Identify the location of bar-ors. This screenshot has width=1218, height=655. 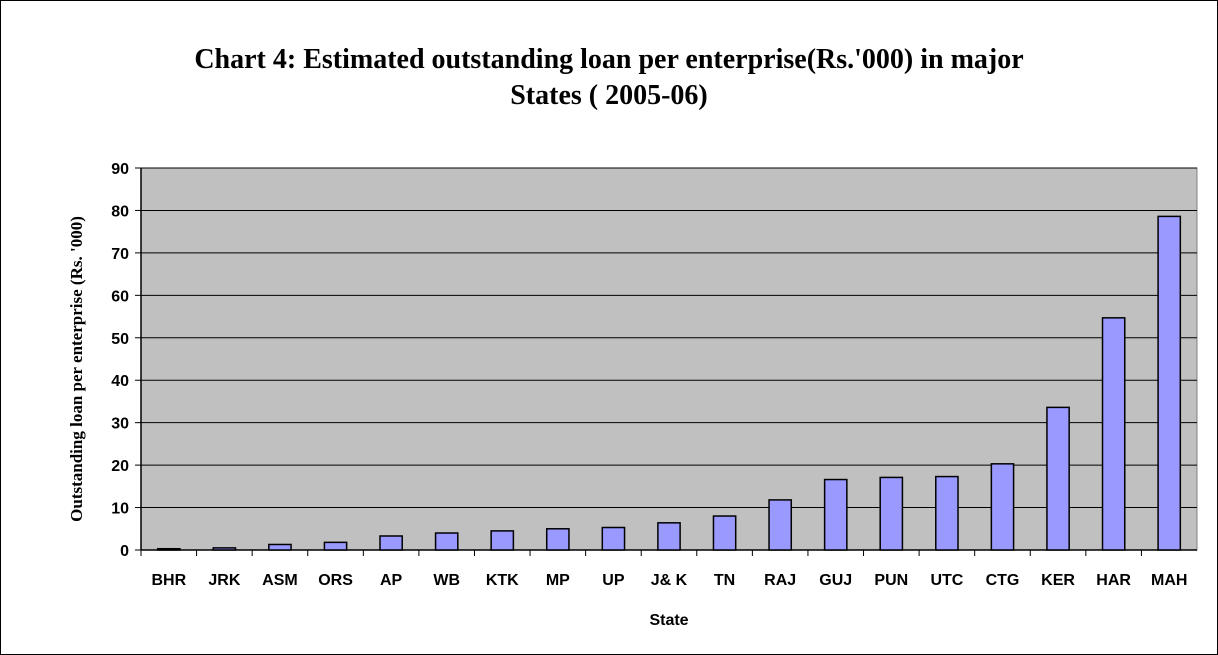
(335, 546).